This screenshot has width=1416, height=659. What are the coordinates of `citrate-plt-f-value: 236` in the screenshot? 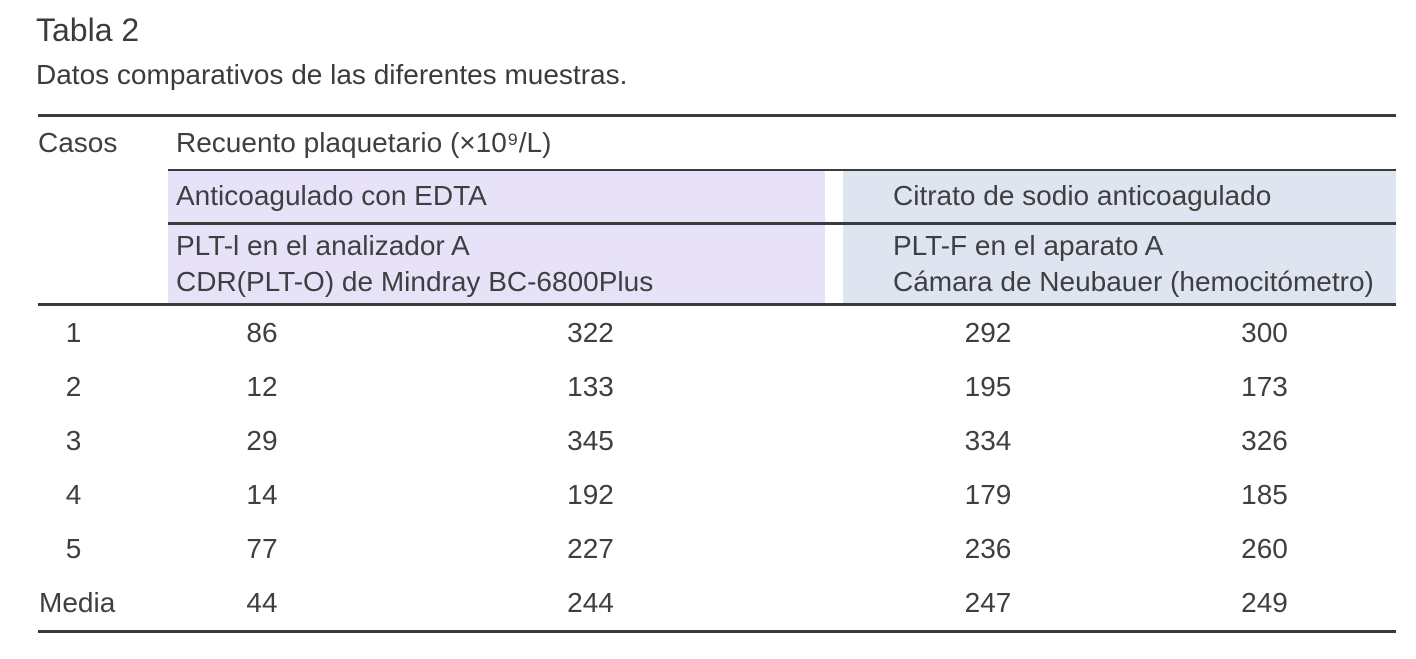 It's located at (988, 548).